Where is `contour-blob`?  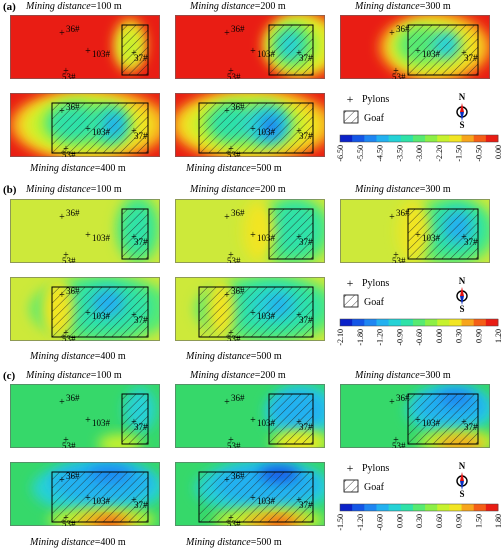 contour-blob is located at coordinates (259, 231).